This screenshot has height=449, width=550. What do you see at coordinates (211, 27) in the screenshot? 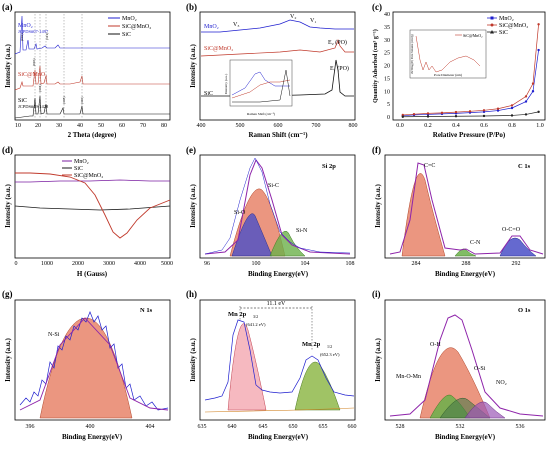
I see `raman-label-mno2: MnO₂` at bounding box center [211, 27].